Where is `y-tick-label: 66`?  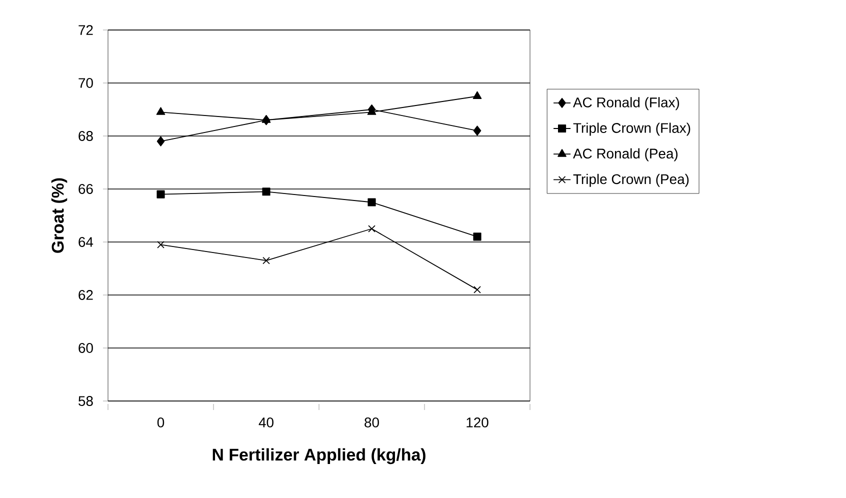
y-tick-label: 66 is located at coordinates (85, 189).